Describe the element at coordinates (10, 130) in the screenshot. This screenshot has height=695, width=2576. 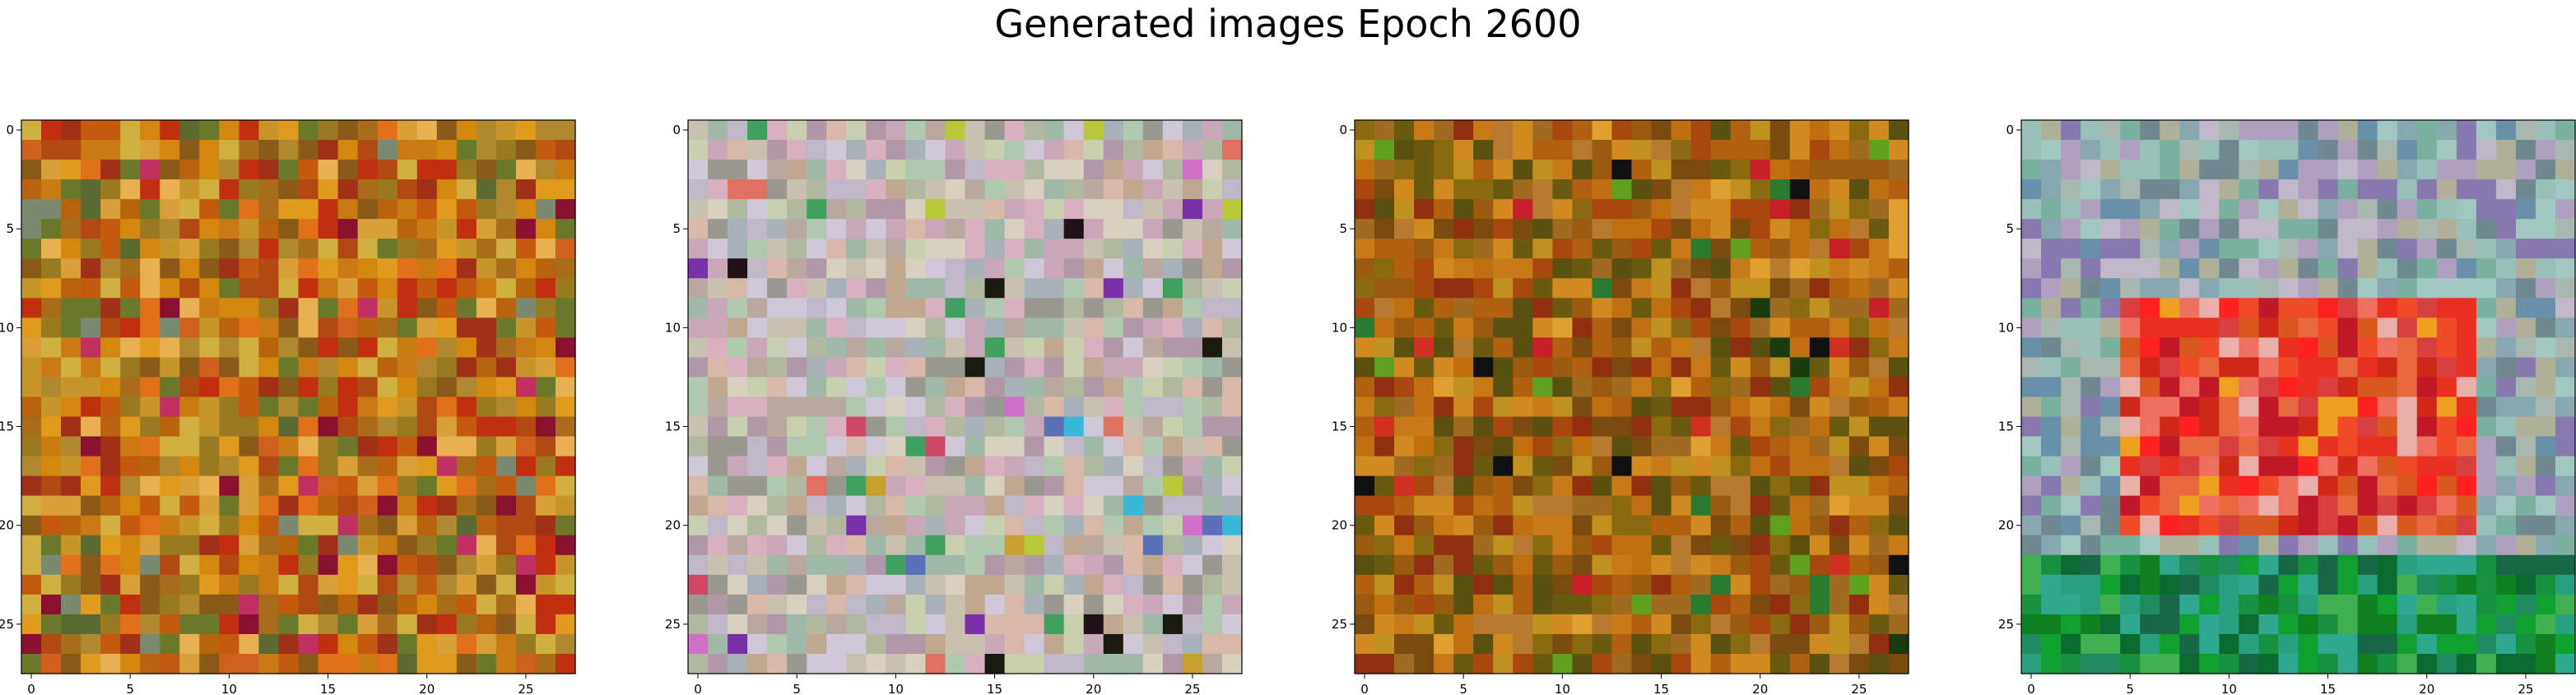
I see `y-tick-label: 0` at that location.